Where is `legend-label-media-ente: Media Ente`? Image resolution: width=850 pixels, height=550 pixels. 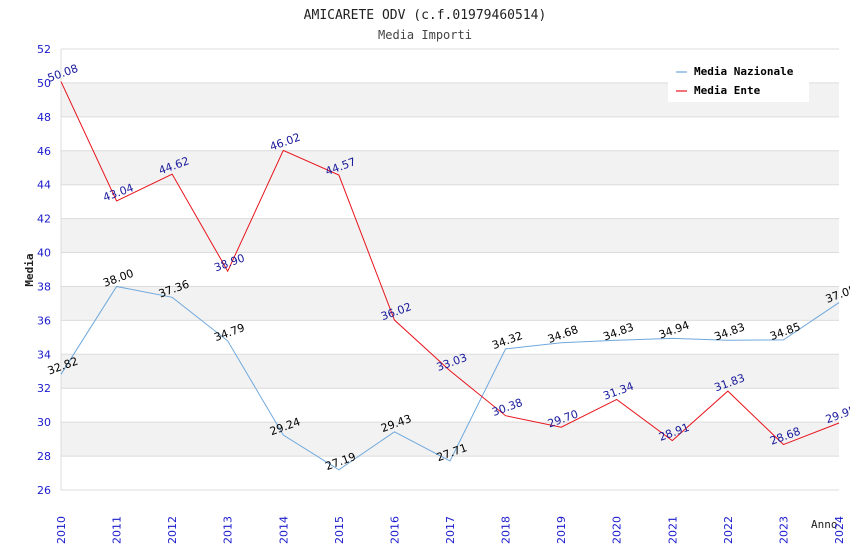 legend-label-media-ente: Media Ente is located at coordinates (727, 90).